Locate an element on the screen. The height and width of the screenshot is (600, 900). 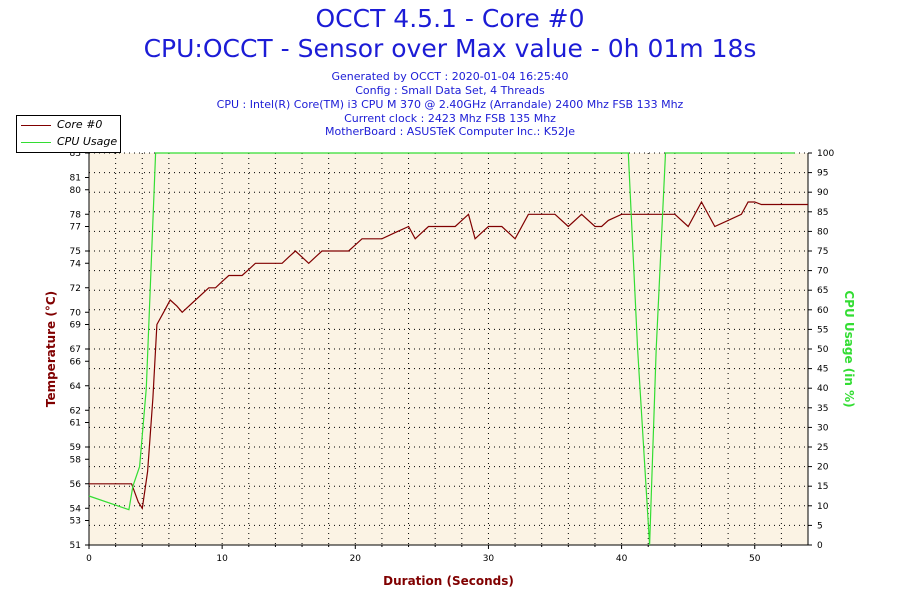
y2-tick-label: 5 is located at coordinates (820, 526).